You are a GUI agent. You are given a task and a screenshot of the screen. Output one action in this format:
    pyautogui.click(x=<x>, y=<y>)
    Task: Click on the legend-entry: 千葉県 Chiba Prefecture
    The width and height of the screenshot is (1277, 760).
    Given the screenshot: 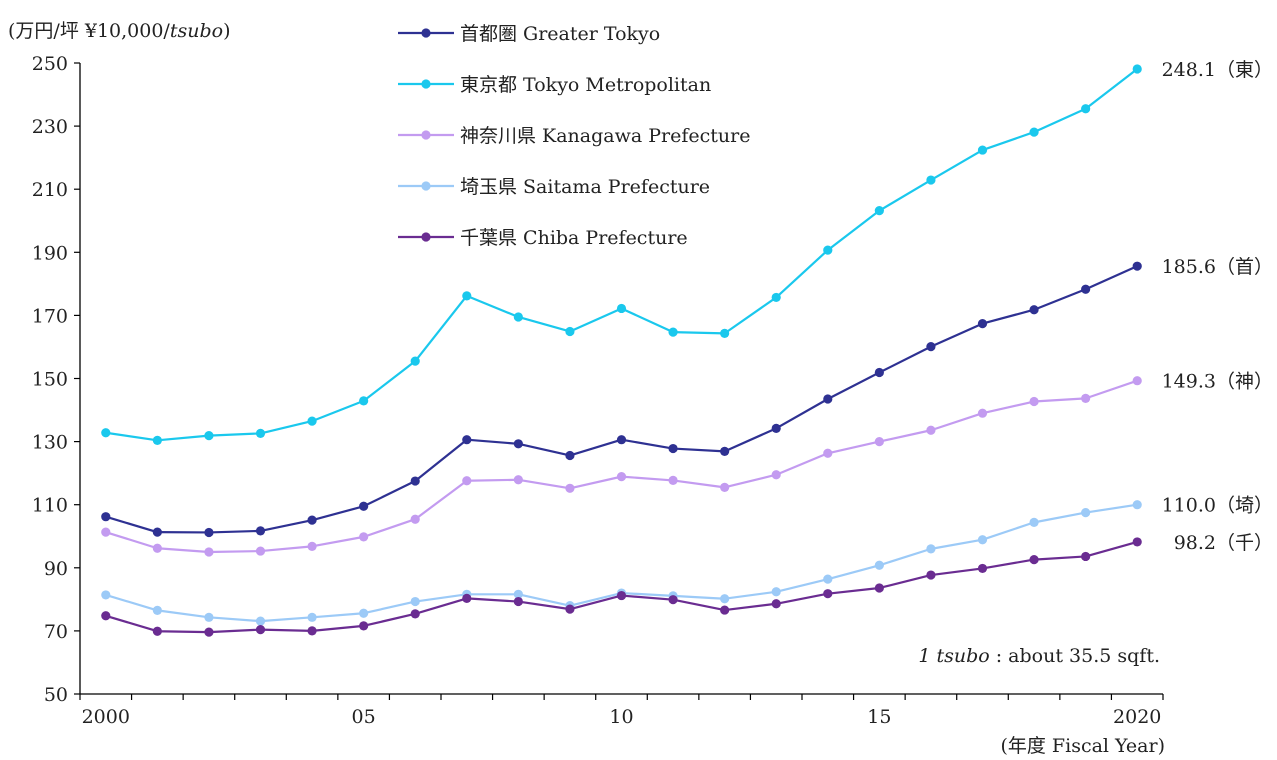 What is the action you would take?
    pyautogui.click(x=543, y=238)
    